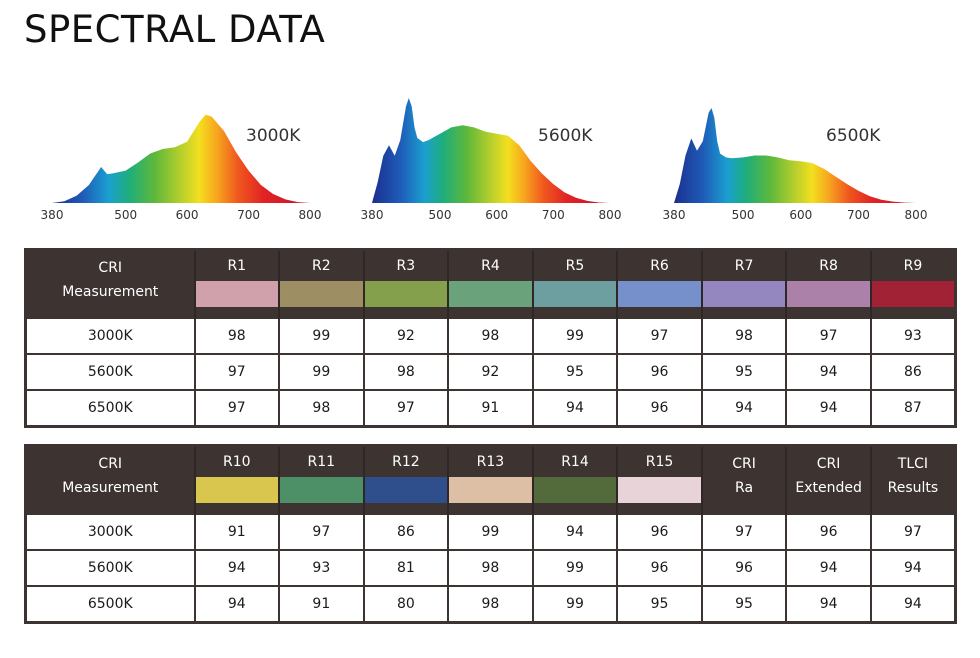  Describe the element at coordinates (659, 266) in the screenshot. I see `column-header-label: R6` at that location.